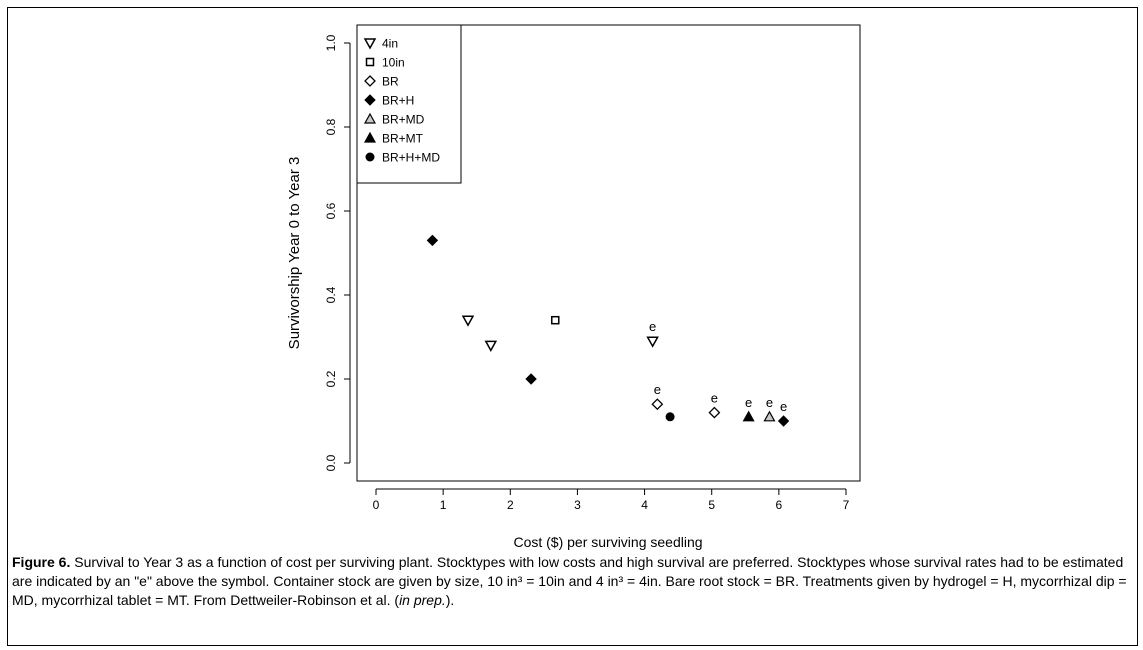 This screenshot has height=650, width=1143. I want to click on caption-citation: in prep., so click(422, 600).